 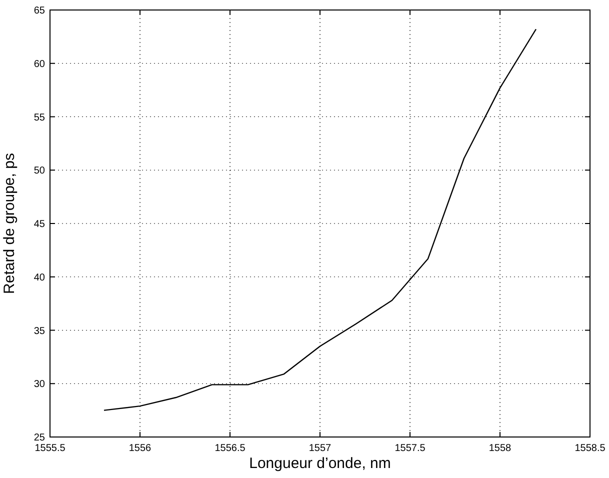 I want to click on y-axis-title: Retard de groupe, ps, so click(x=9, y=223).